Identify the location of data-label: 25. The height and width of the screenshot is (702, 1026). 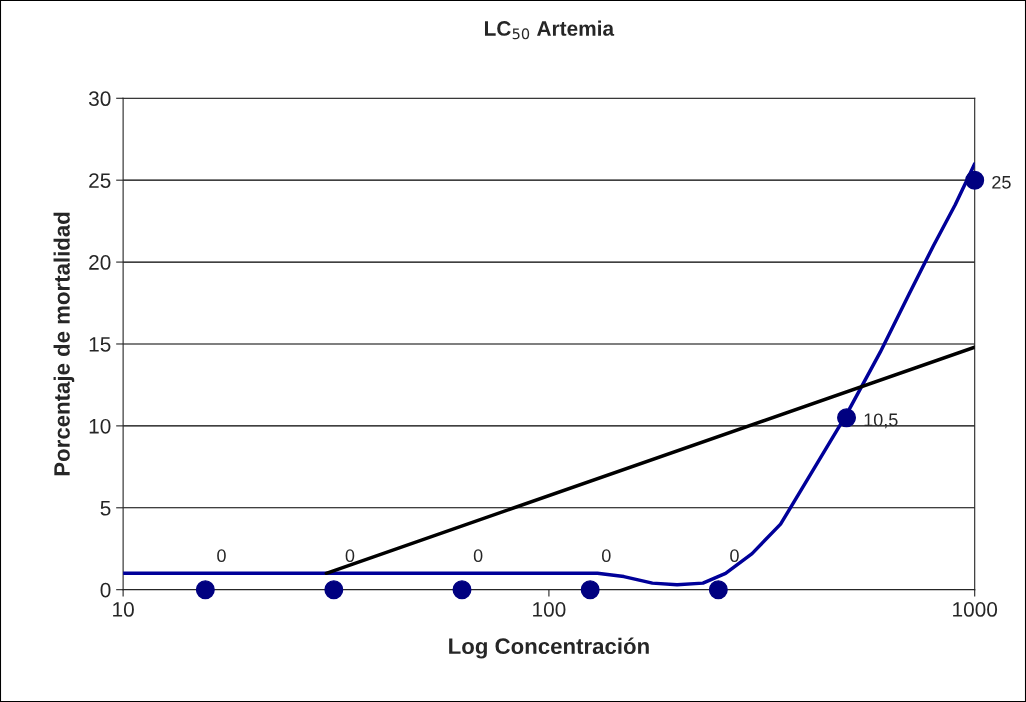
(1001, 182).